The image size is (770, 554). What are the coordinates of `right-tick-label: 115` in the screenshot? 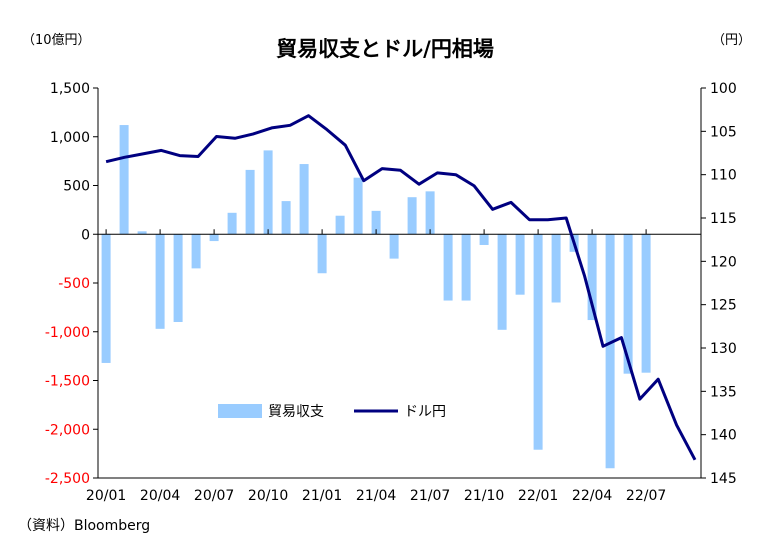 It's located at (723, 219).